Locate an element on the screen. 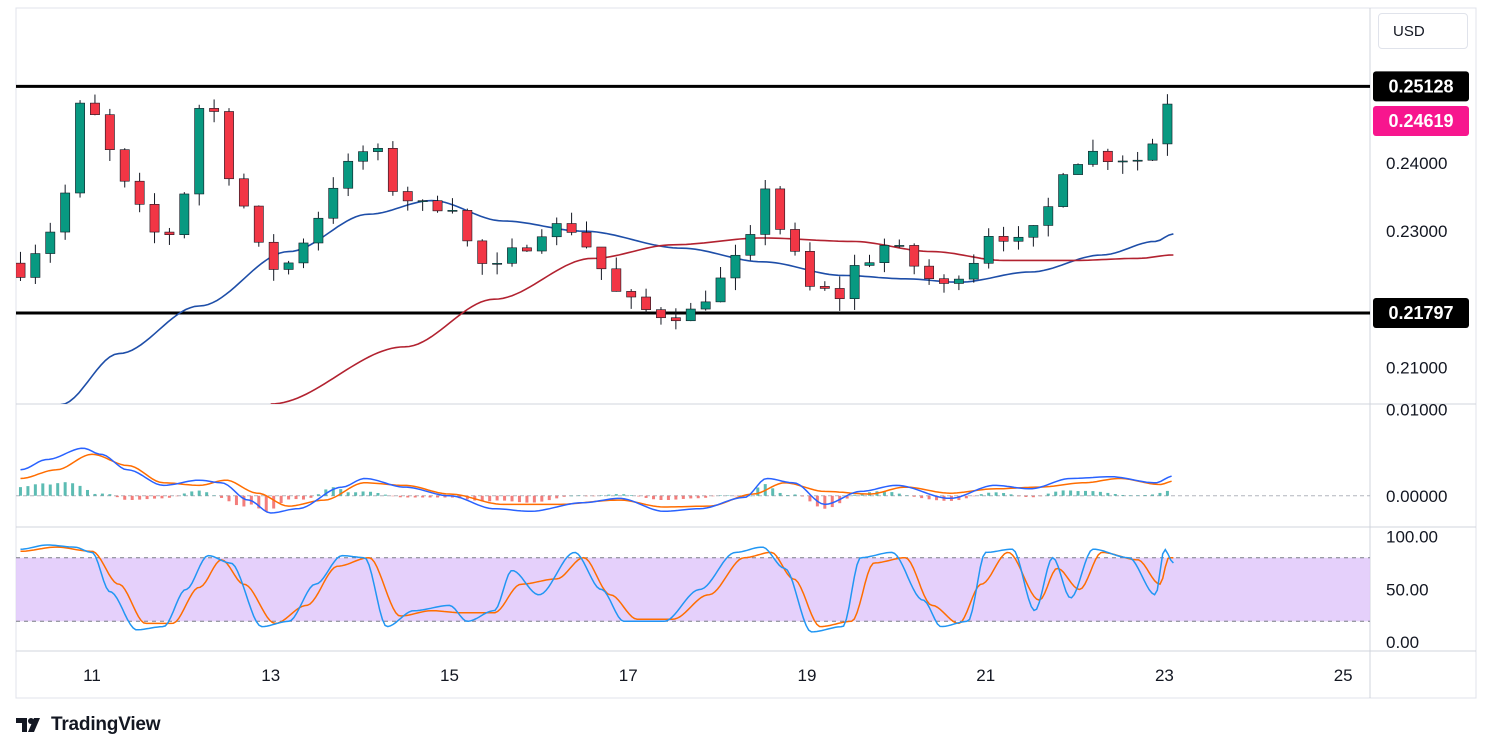 This screenshot has width=1491, height=752. macd-line is located at coordinates (596, 480).